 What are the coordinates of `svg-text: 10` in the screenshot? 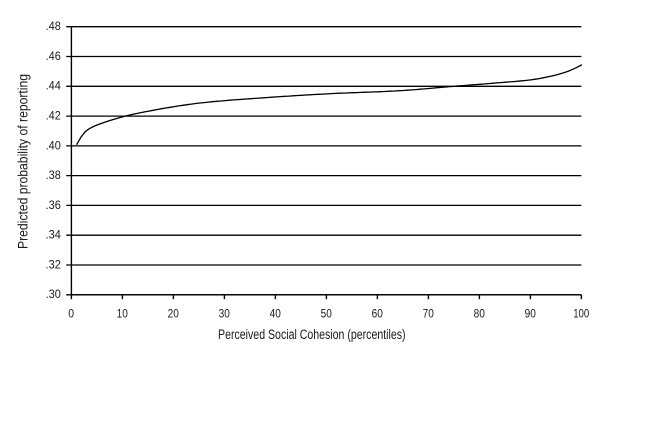 It's located at (122, 313).